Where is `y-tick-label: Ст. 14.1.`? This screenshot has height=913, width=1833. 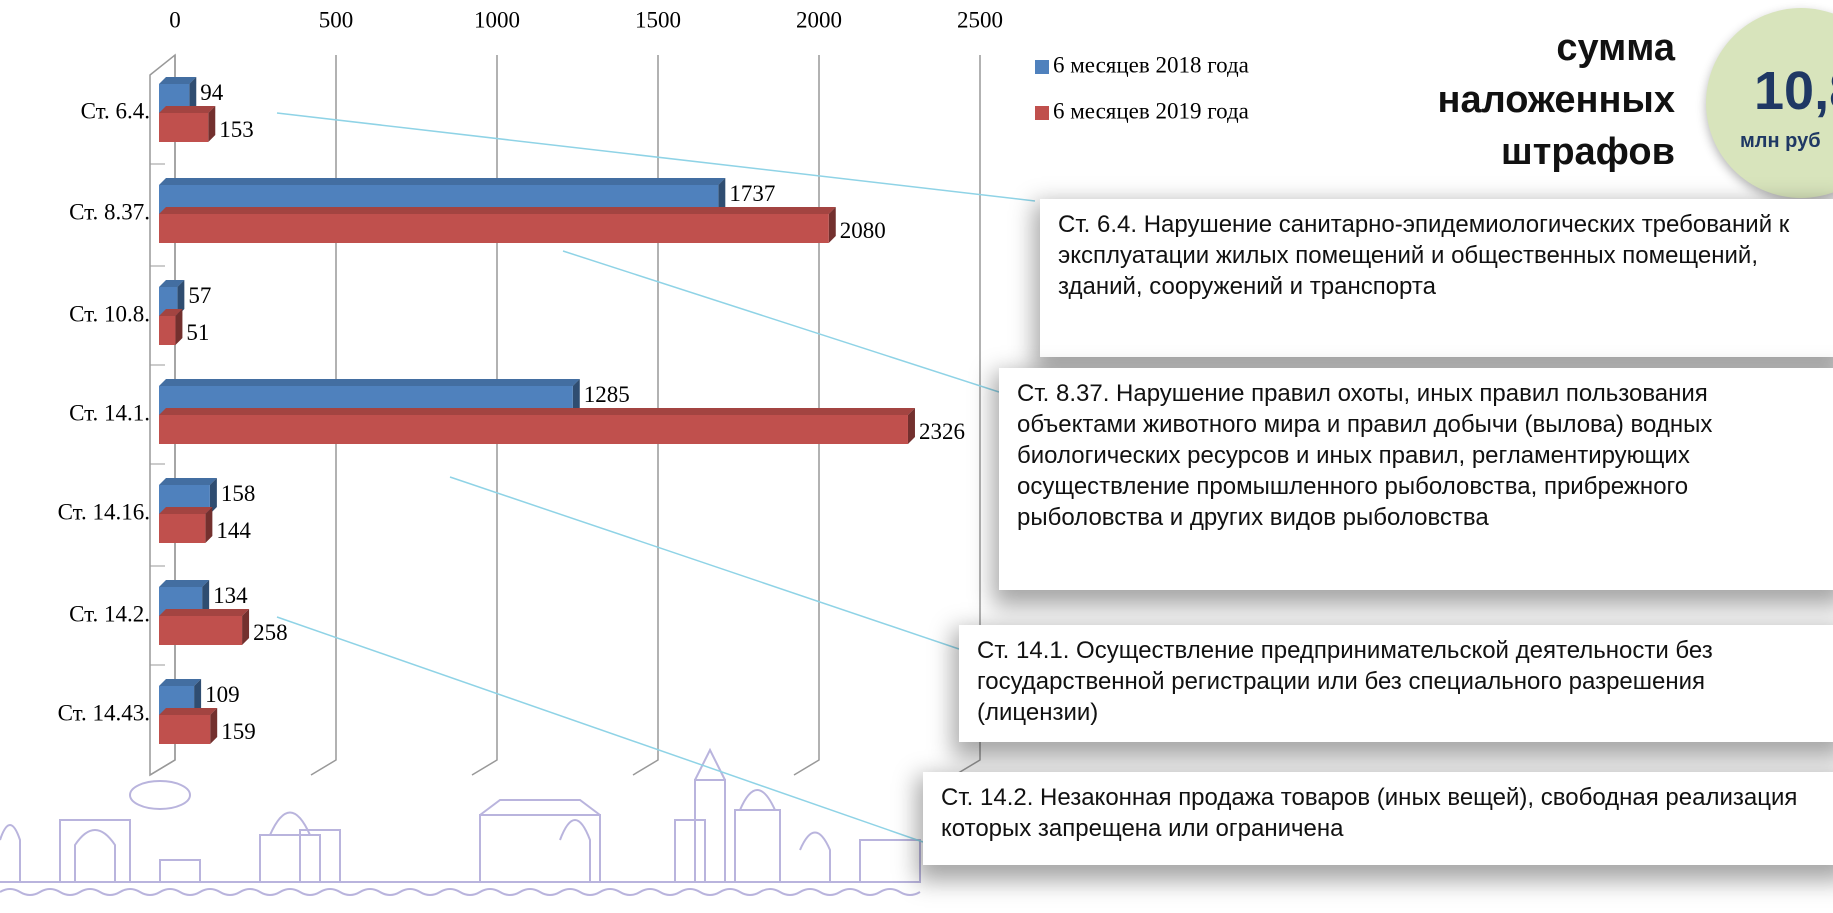
y-tick-label: Ст. 14.1. is located at coordinates (109, 412).